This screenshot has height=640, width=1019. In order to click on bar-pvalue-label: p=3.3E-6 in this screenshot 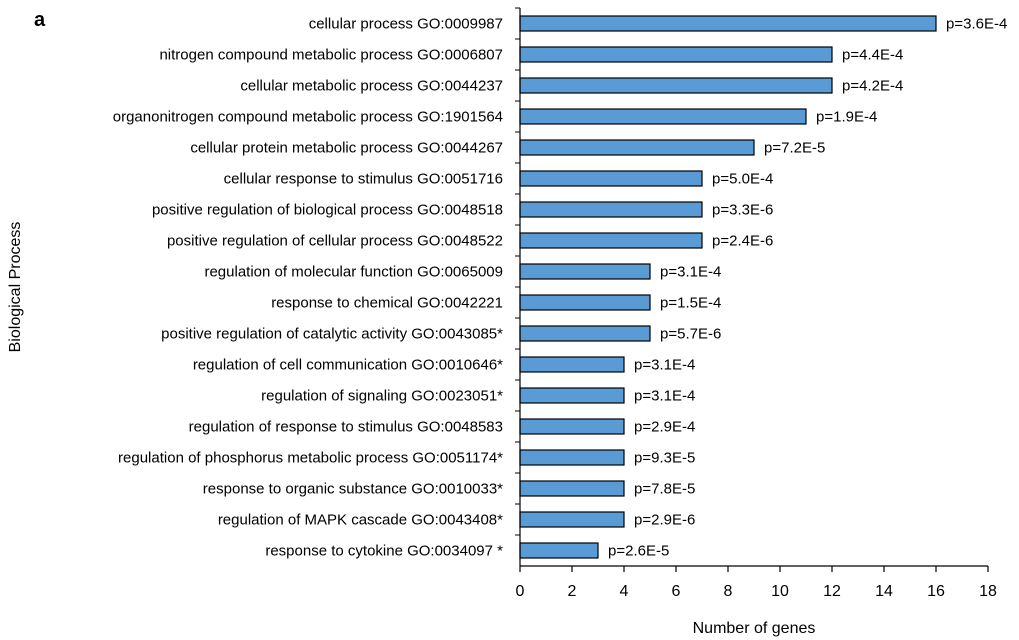, I will do `click(742, 210)`.